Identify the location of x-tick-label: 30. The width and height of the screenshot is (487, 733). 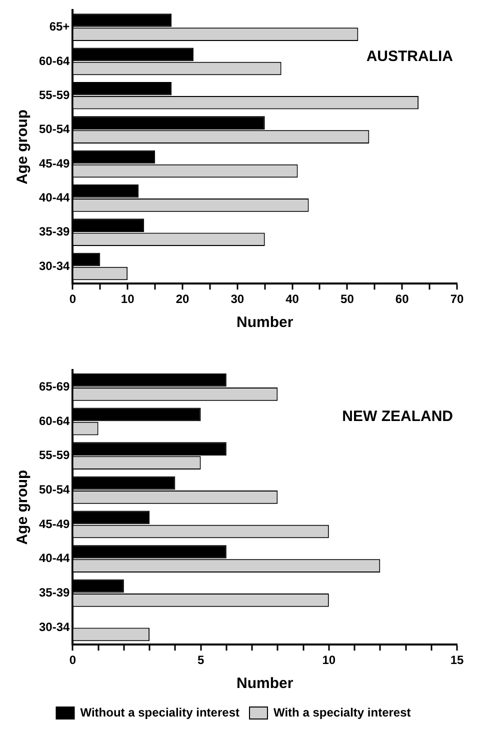
(237, 299).